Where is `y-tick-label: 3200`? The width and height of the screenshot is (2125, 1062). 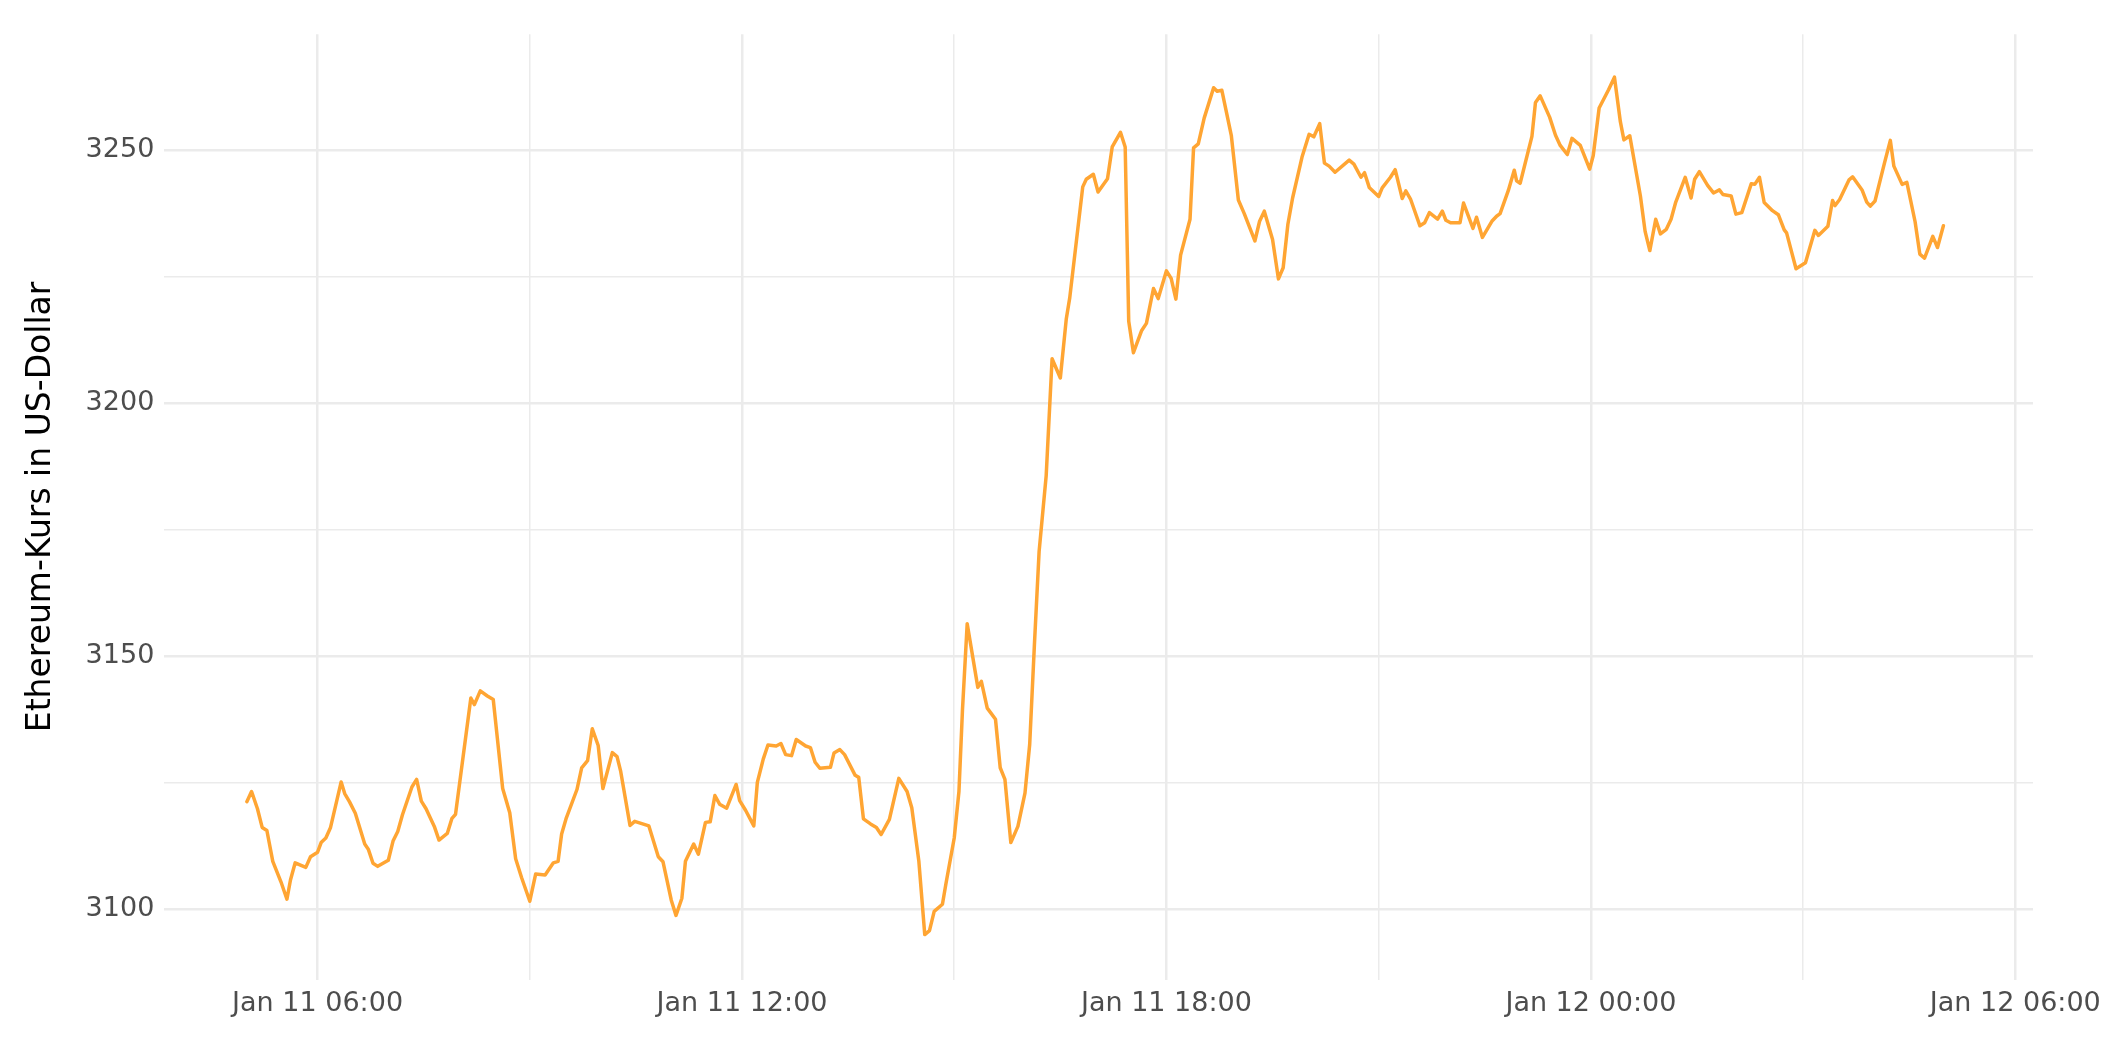
y-tick-label: 3200 is located at coordinates (120, 401).